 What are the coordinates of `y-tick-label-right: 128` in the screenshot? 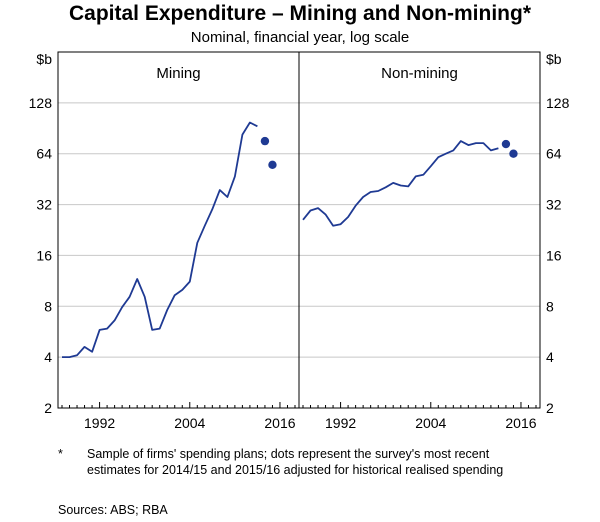 It's located at (558, 103).